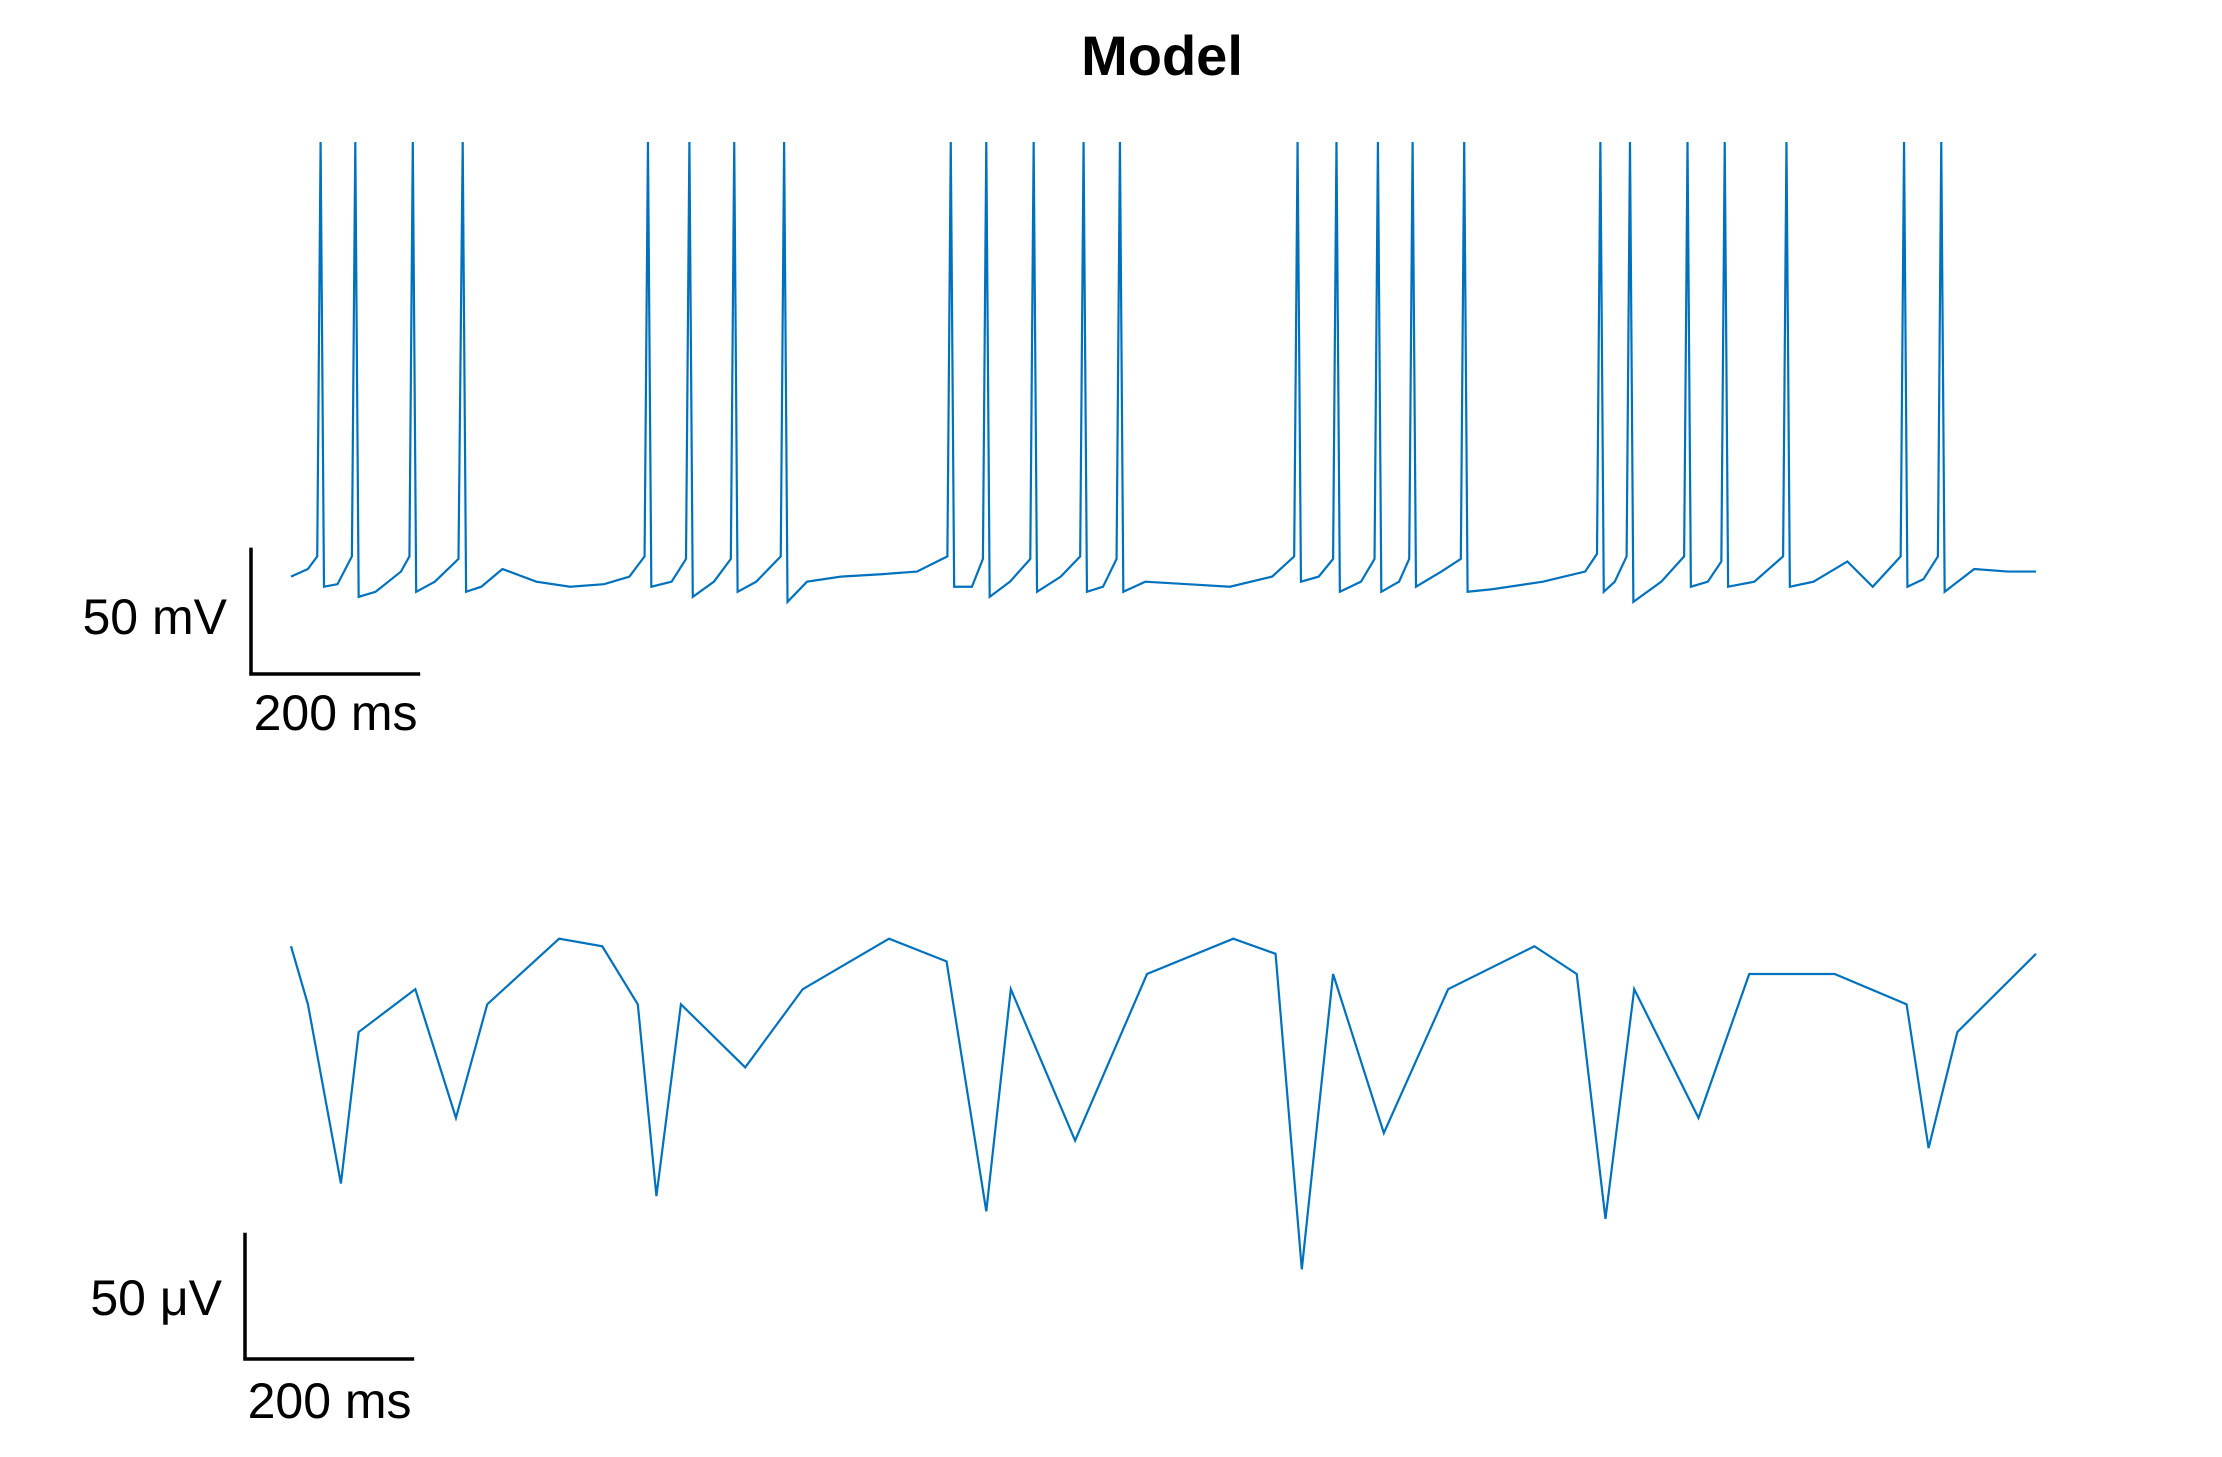  Describe the element at coordinates (154, 617) in the screenshot. I see `scale-bar-label: 50 mV` at that location.